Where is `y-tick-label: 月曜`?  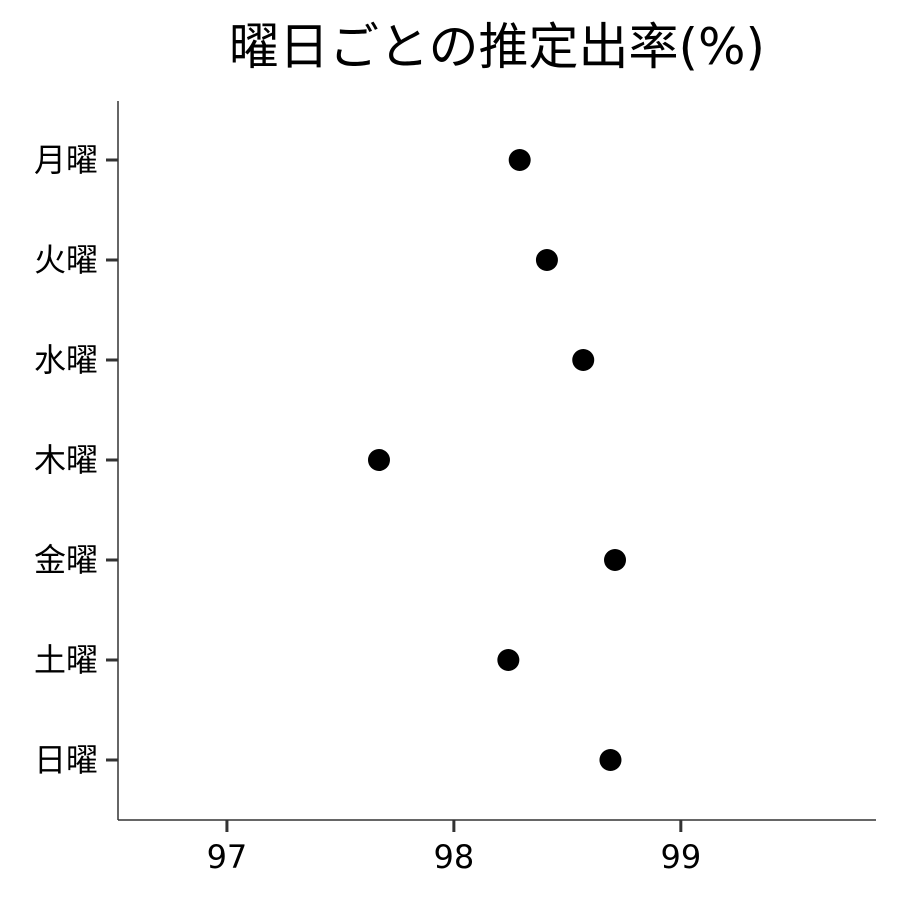 y-tick-label: 月曜 is located at coordinates (66, 160).